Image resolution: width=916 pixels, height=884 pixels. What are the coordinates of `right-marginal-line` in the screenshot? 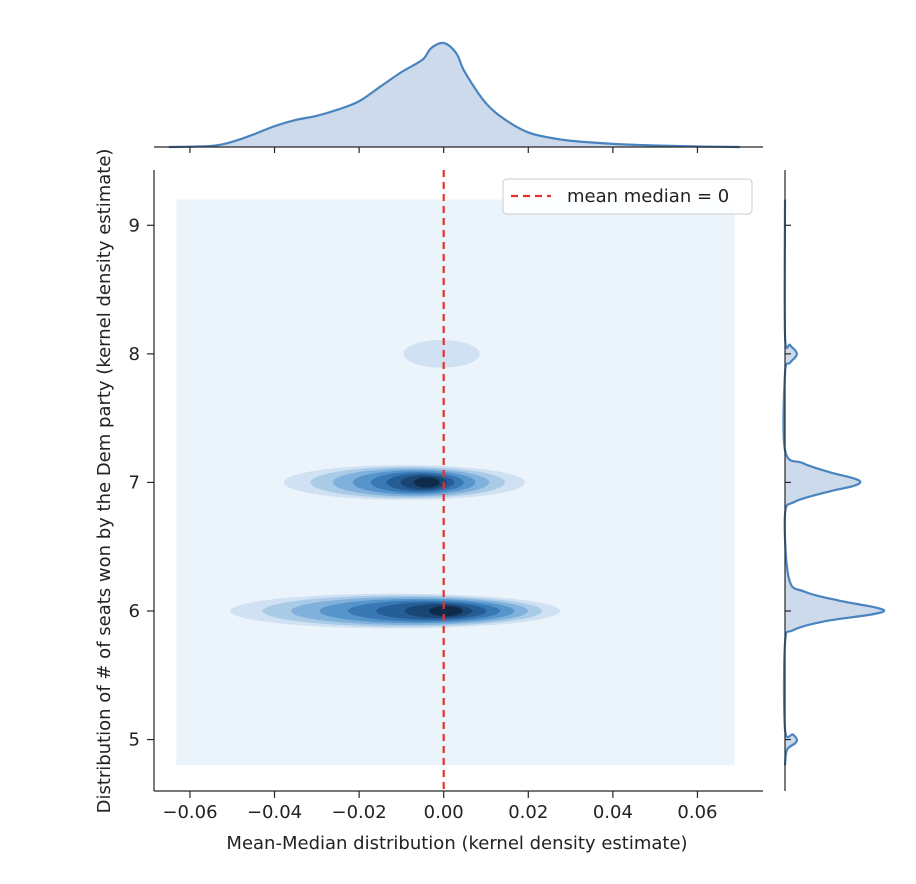 It's located at (834, 482).